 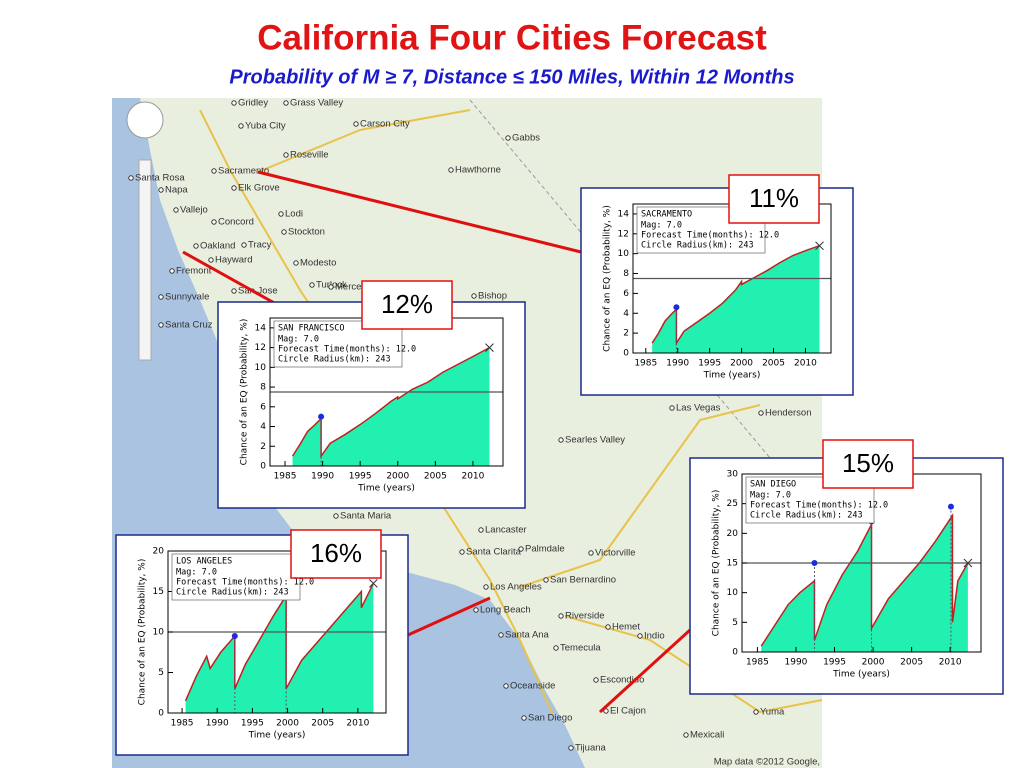 What do you see at coordinates (595, 440) in the screenshot?
I see `map-label: Searles Valley` at bounding box center [595, 440].